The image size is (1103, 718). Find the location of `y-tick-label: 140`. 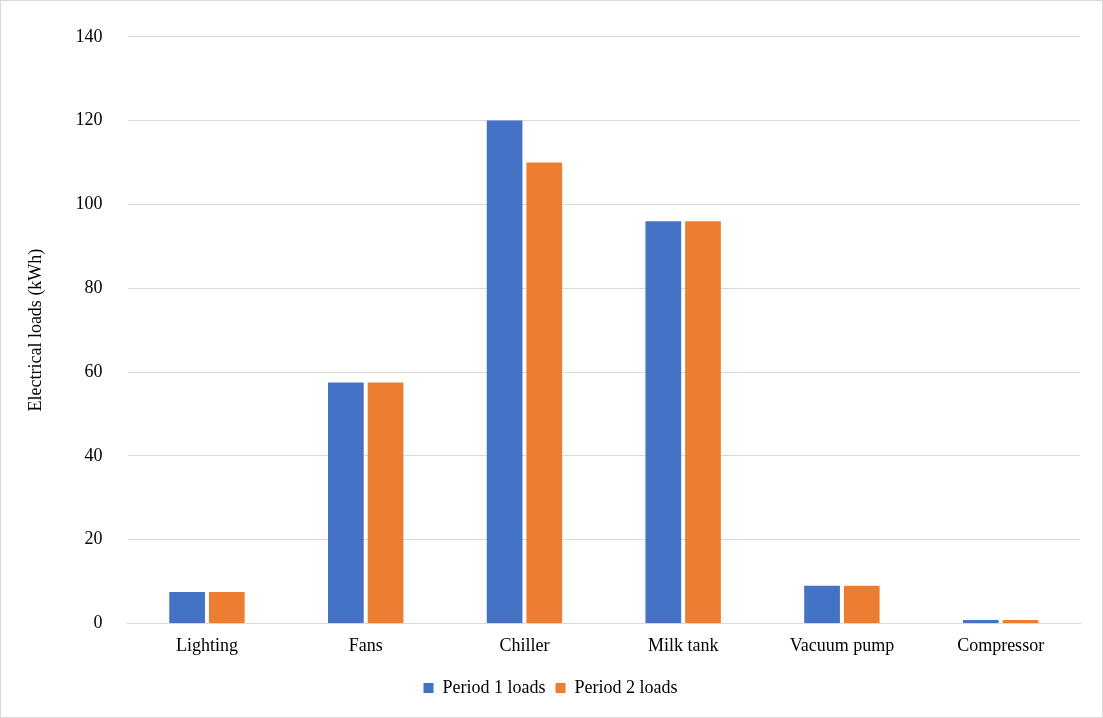

y-tick-label: 140 is located at coordinates (89, 35).